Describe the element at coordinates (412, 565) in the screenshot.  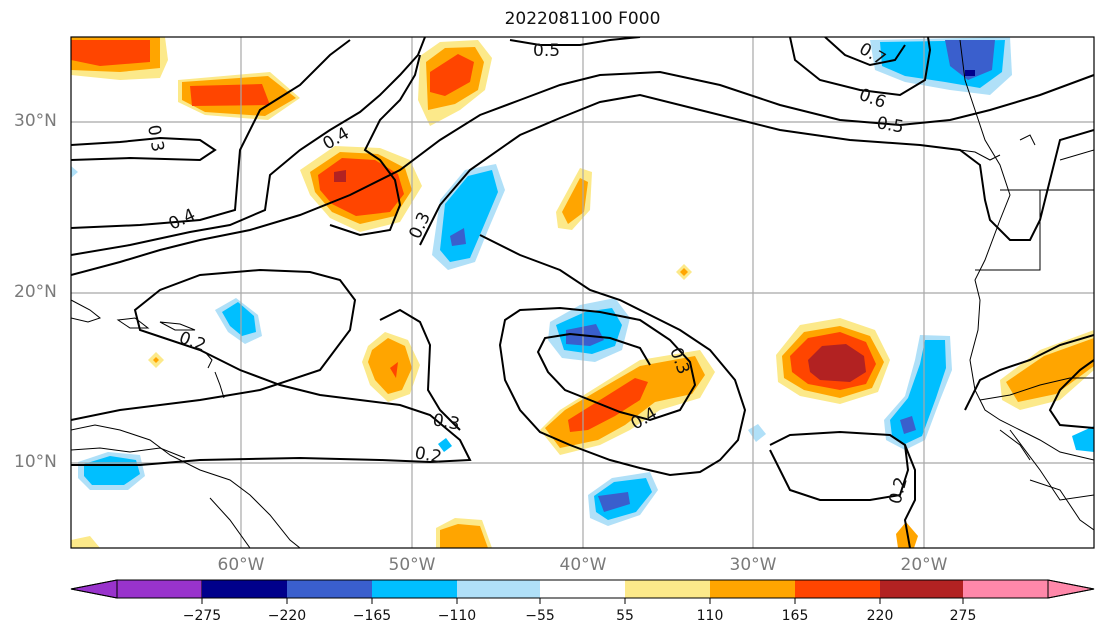
I see `lon-label-50w: 50°W` at that location.